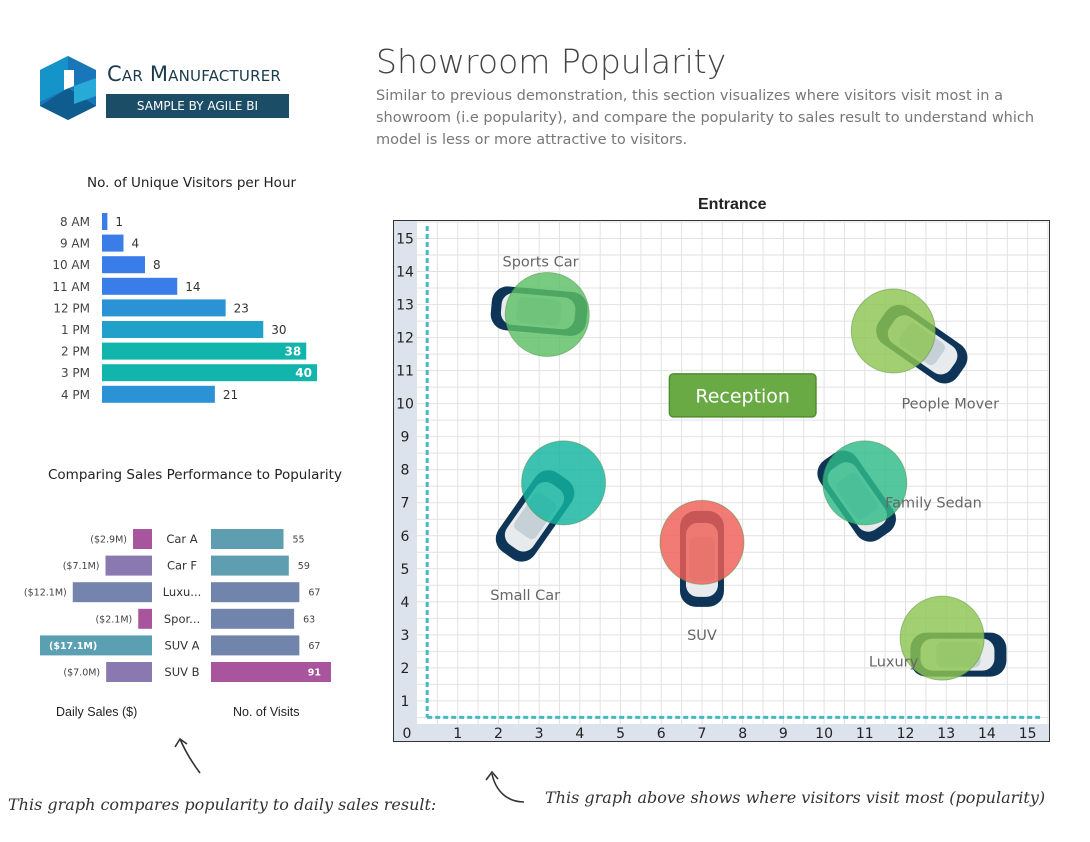 The height and width of the screenshot is (842, 1090). Describe the element at coordinates (75, 244) in the screenshot. I see `visitors-category-label: 9 AM` at that location.